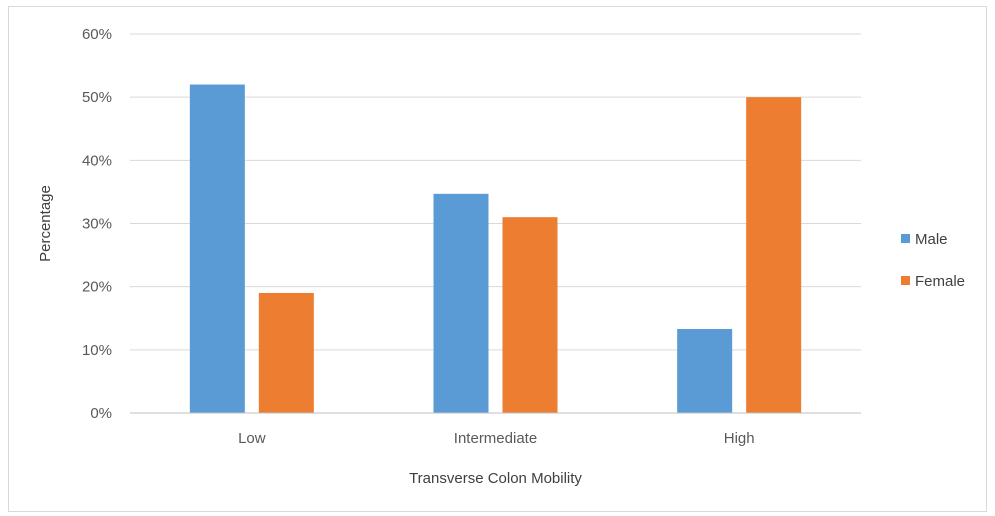 The height and width of the screenshot is (516, 995). I want to click on y-axis-title: Percentage, so click(45, 223).